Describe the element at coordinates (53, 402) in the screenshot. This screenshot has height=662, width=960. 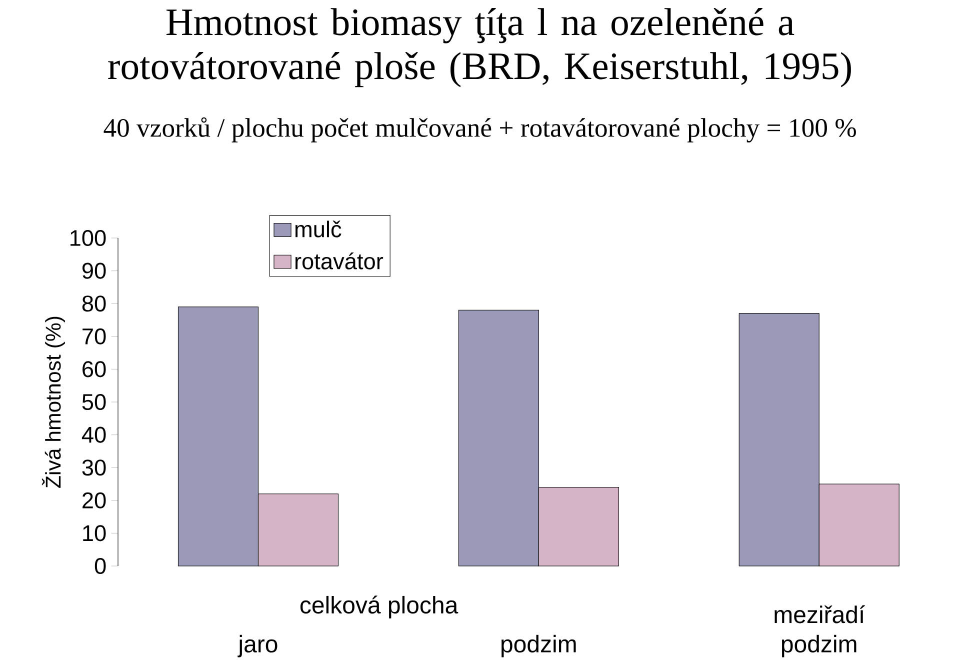
I see `y-axis-title: Živá hmotnost (%)` at that location.